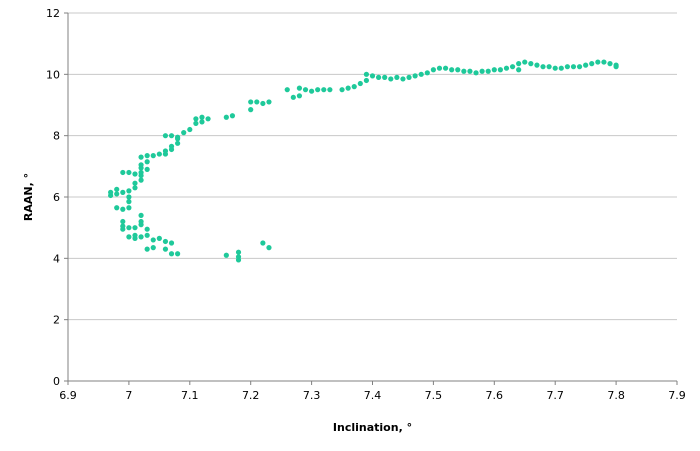  Describe the element at coordinates (495, 395) in the screenshot. I see `x-tick-label: 7.6` at that location.